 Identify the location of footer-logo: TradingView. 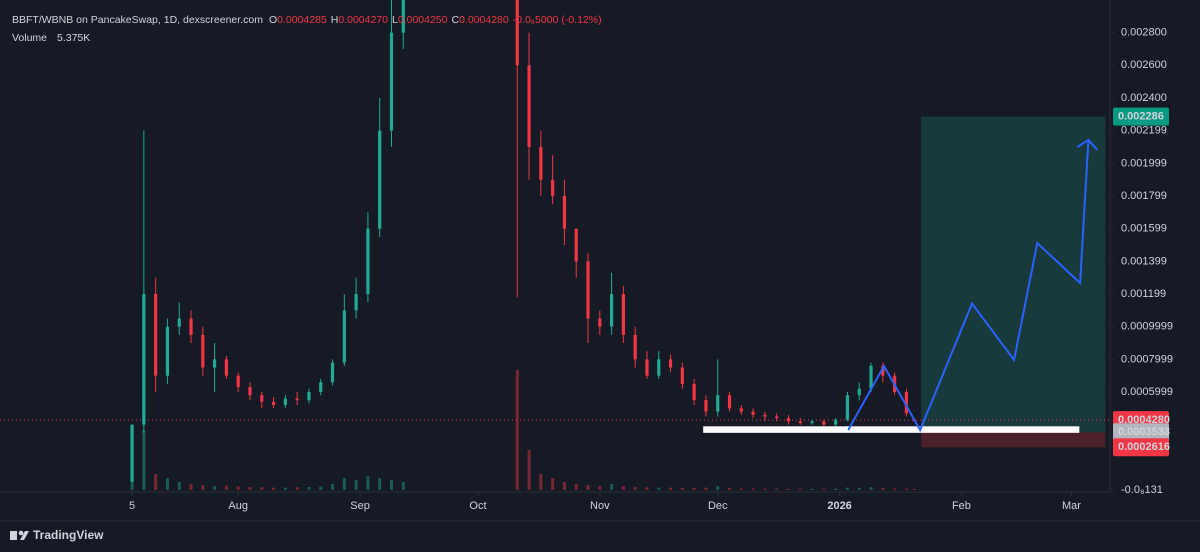
(57, 535).